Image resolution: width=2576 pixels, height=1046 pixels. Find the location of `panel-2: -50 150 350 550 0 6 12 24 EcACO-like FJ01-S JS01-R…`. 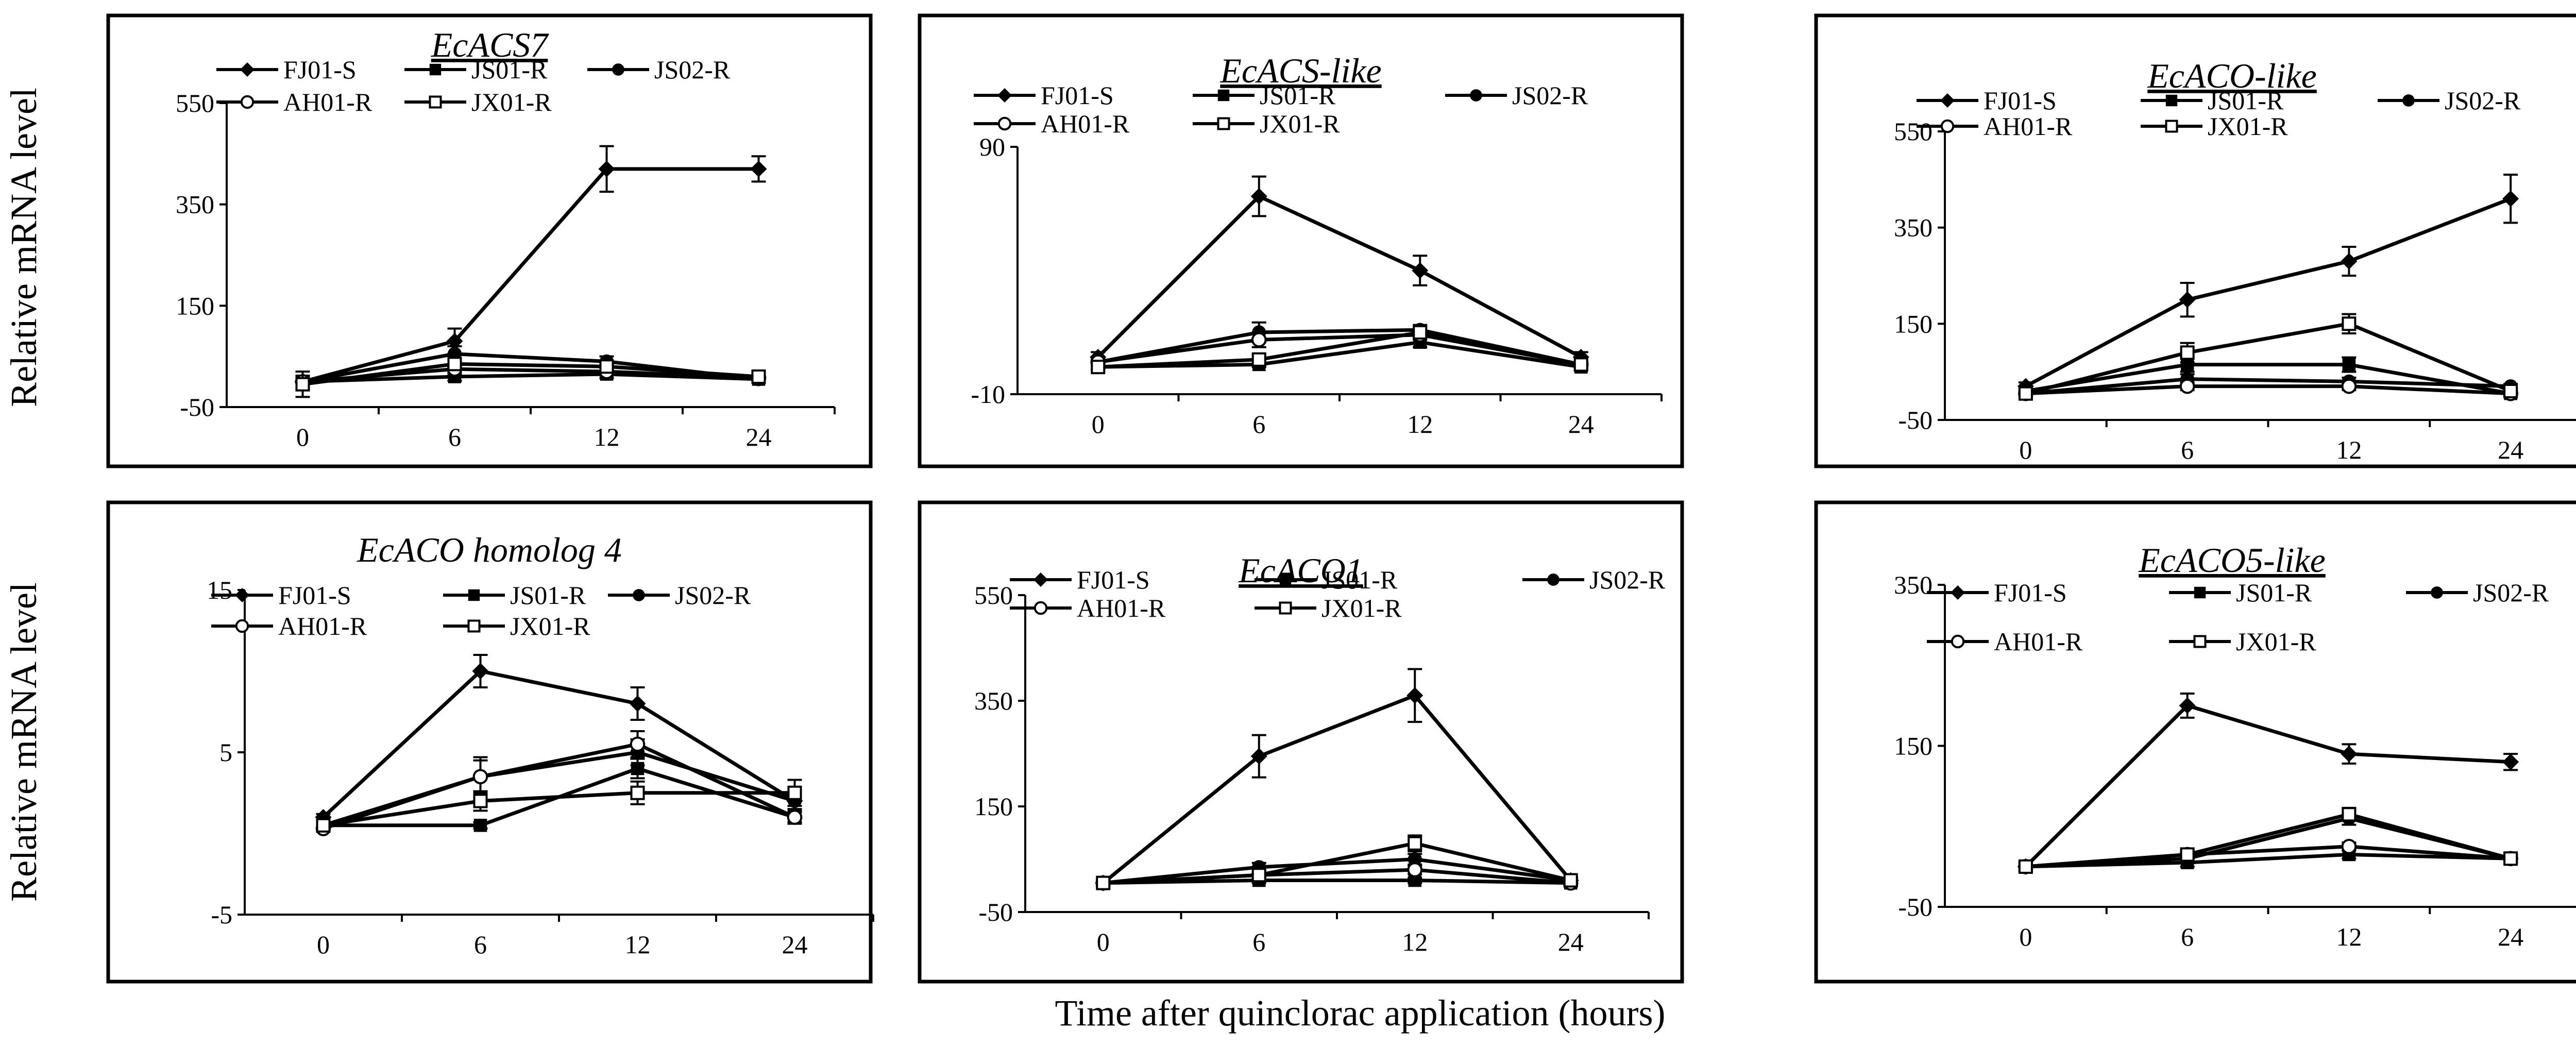

panel-2: -50 150 350 550 0 6 12 24 EcACO-like FJ01-S JS01-R… is located at coordinates (2195, 240).